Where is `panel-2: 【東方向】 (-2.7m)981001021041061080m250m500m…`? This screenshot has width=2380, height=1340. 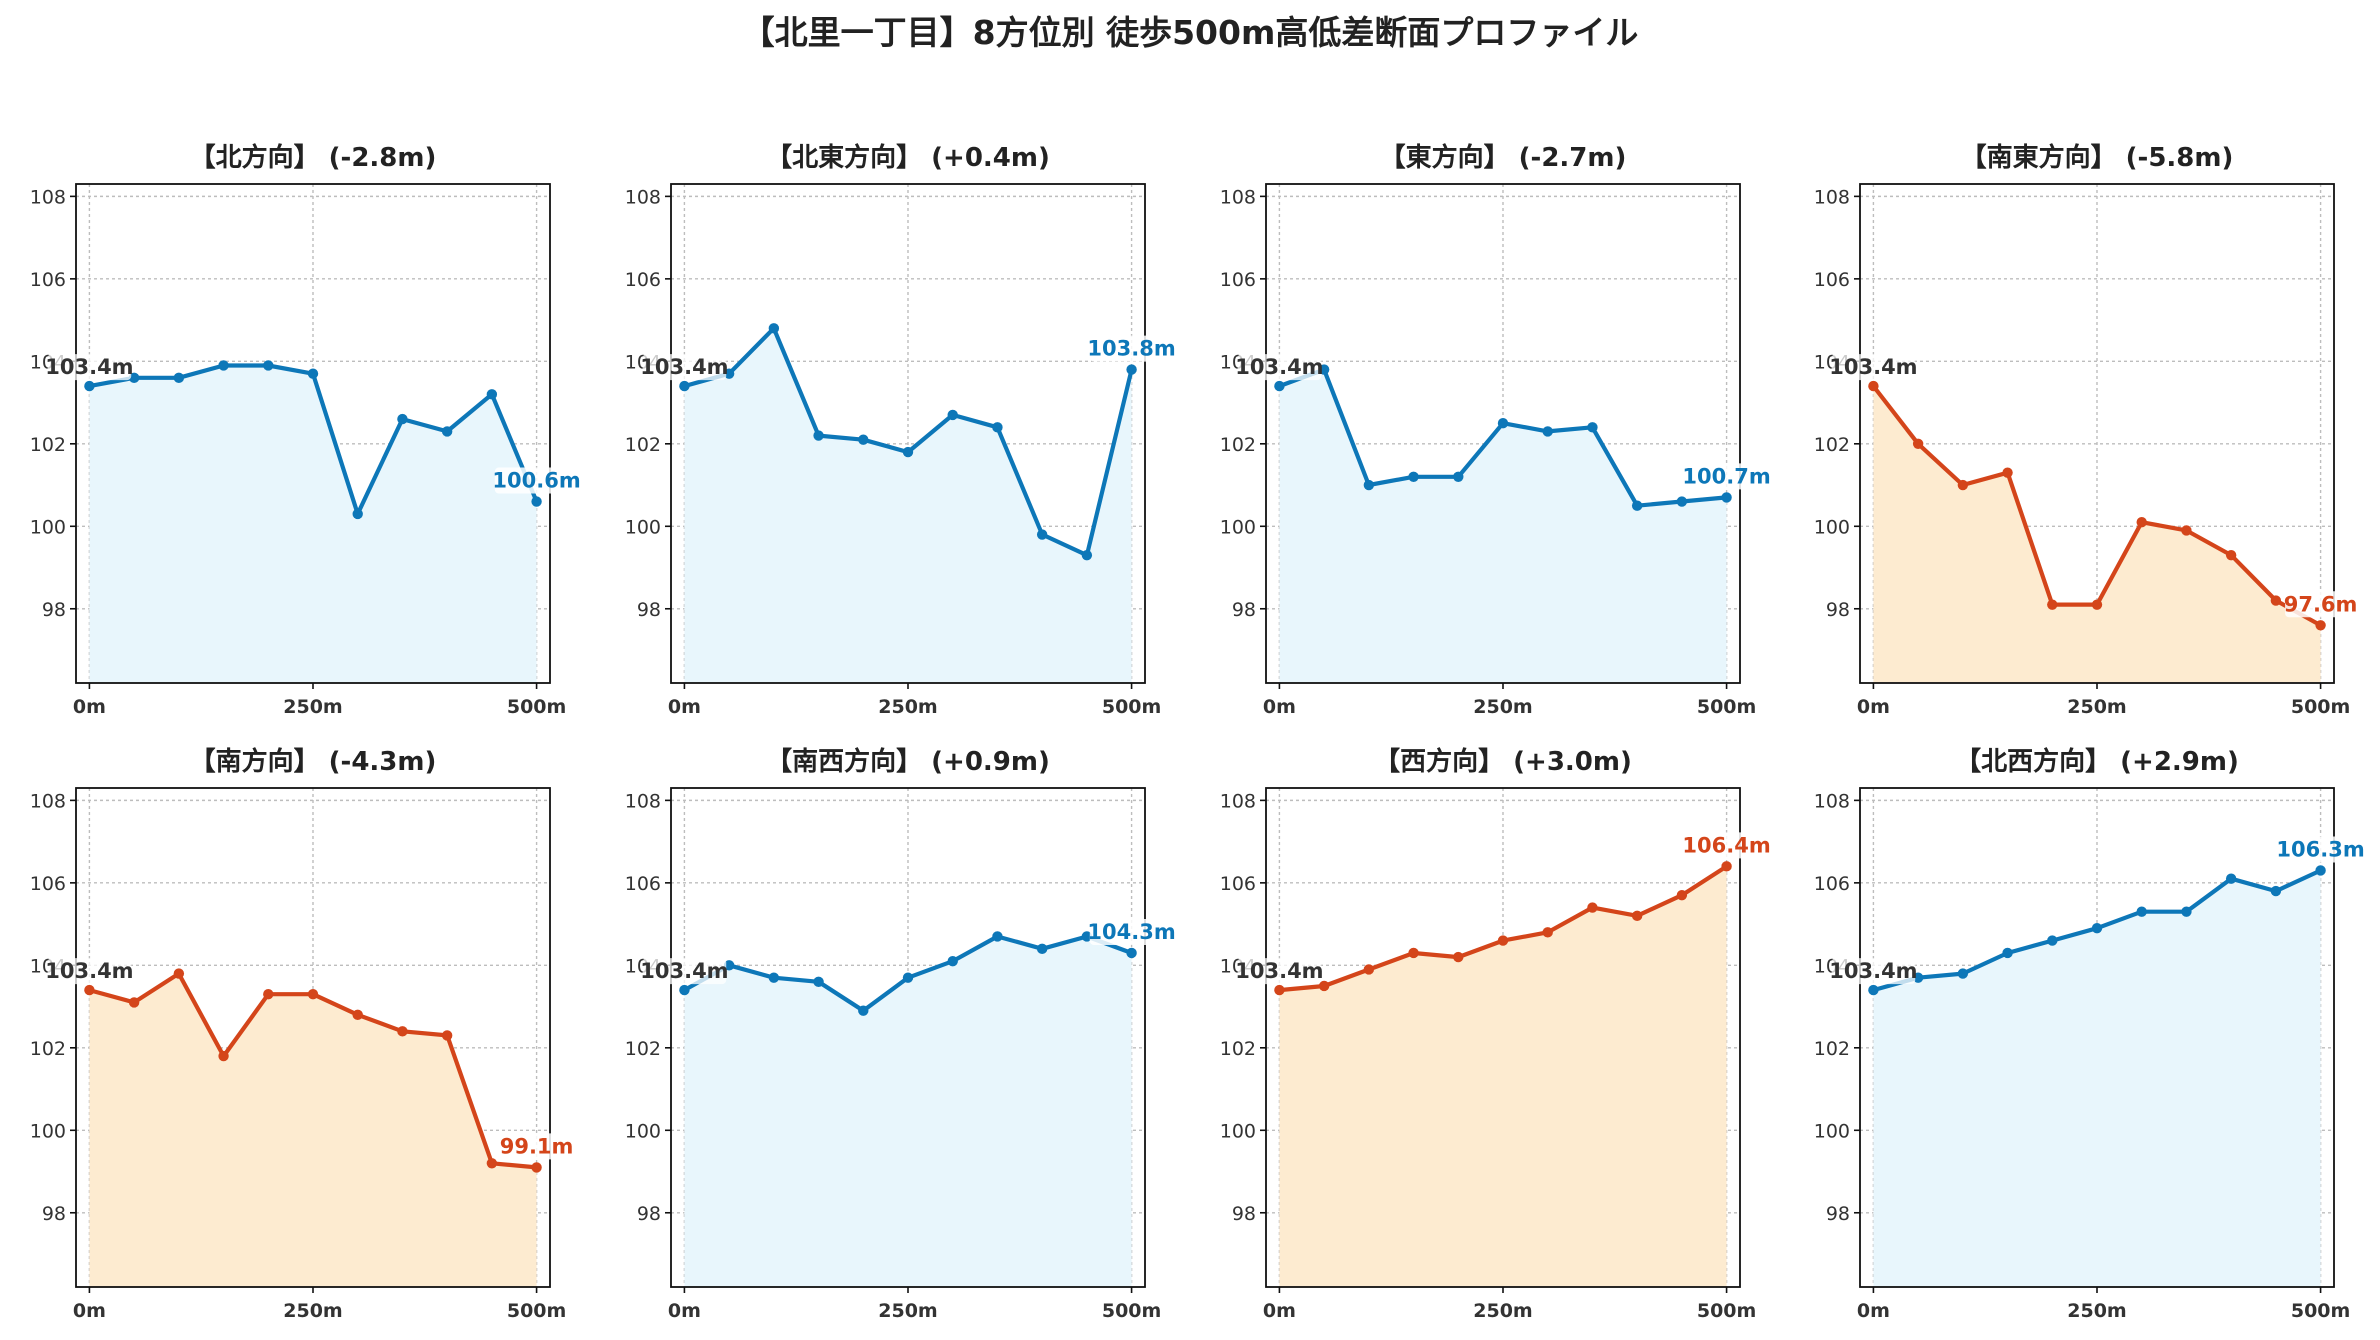
panel-2: 【東方向】 (-2.7m)981001021041061080m250m500m… is located at coordinates (1495, 430).